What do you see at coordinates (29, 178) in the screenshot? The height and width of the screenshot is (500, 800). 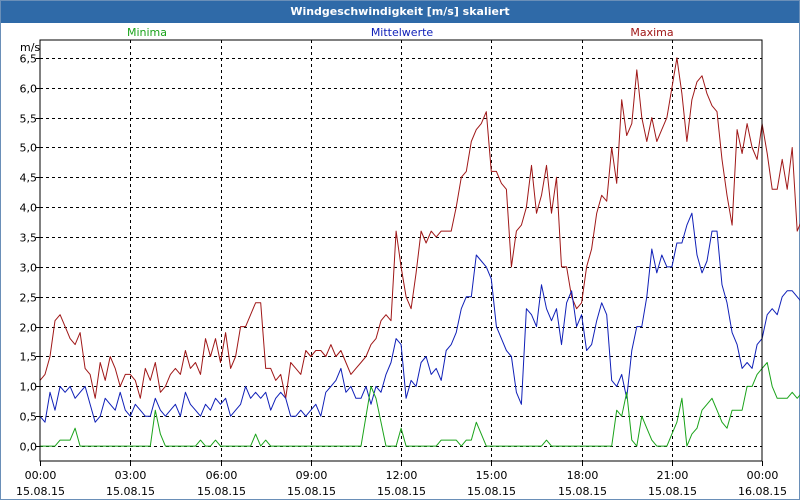 I see `y-tick-label: 4,5` at bounding box center [29, 178].